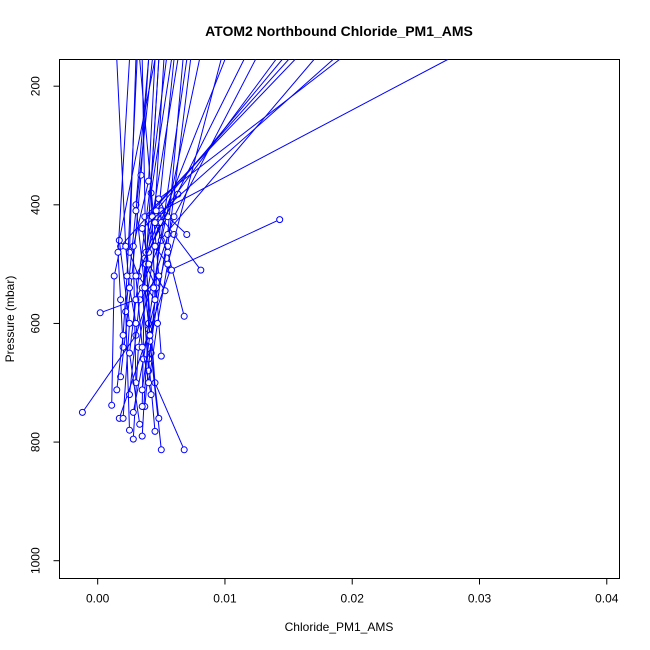 This screenshot has height=650, width=650. I want to click on x-axis: 0.00 0.01 0.02 0.03 0.04, so click(352, 592).